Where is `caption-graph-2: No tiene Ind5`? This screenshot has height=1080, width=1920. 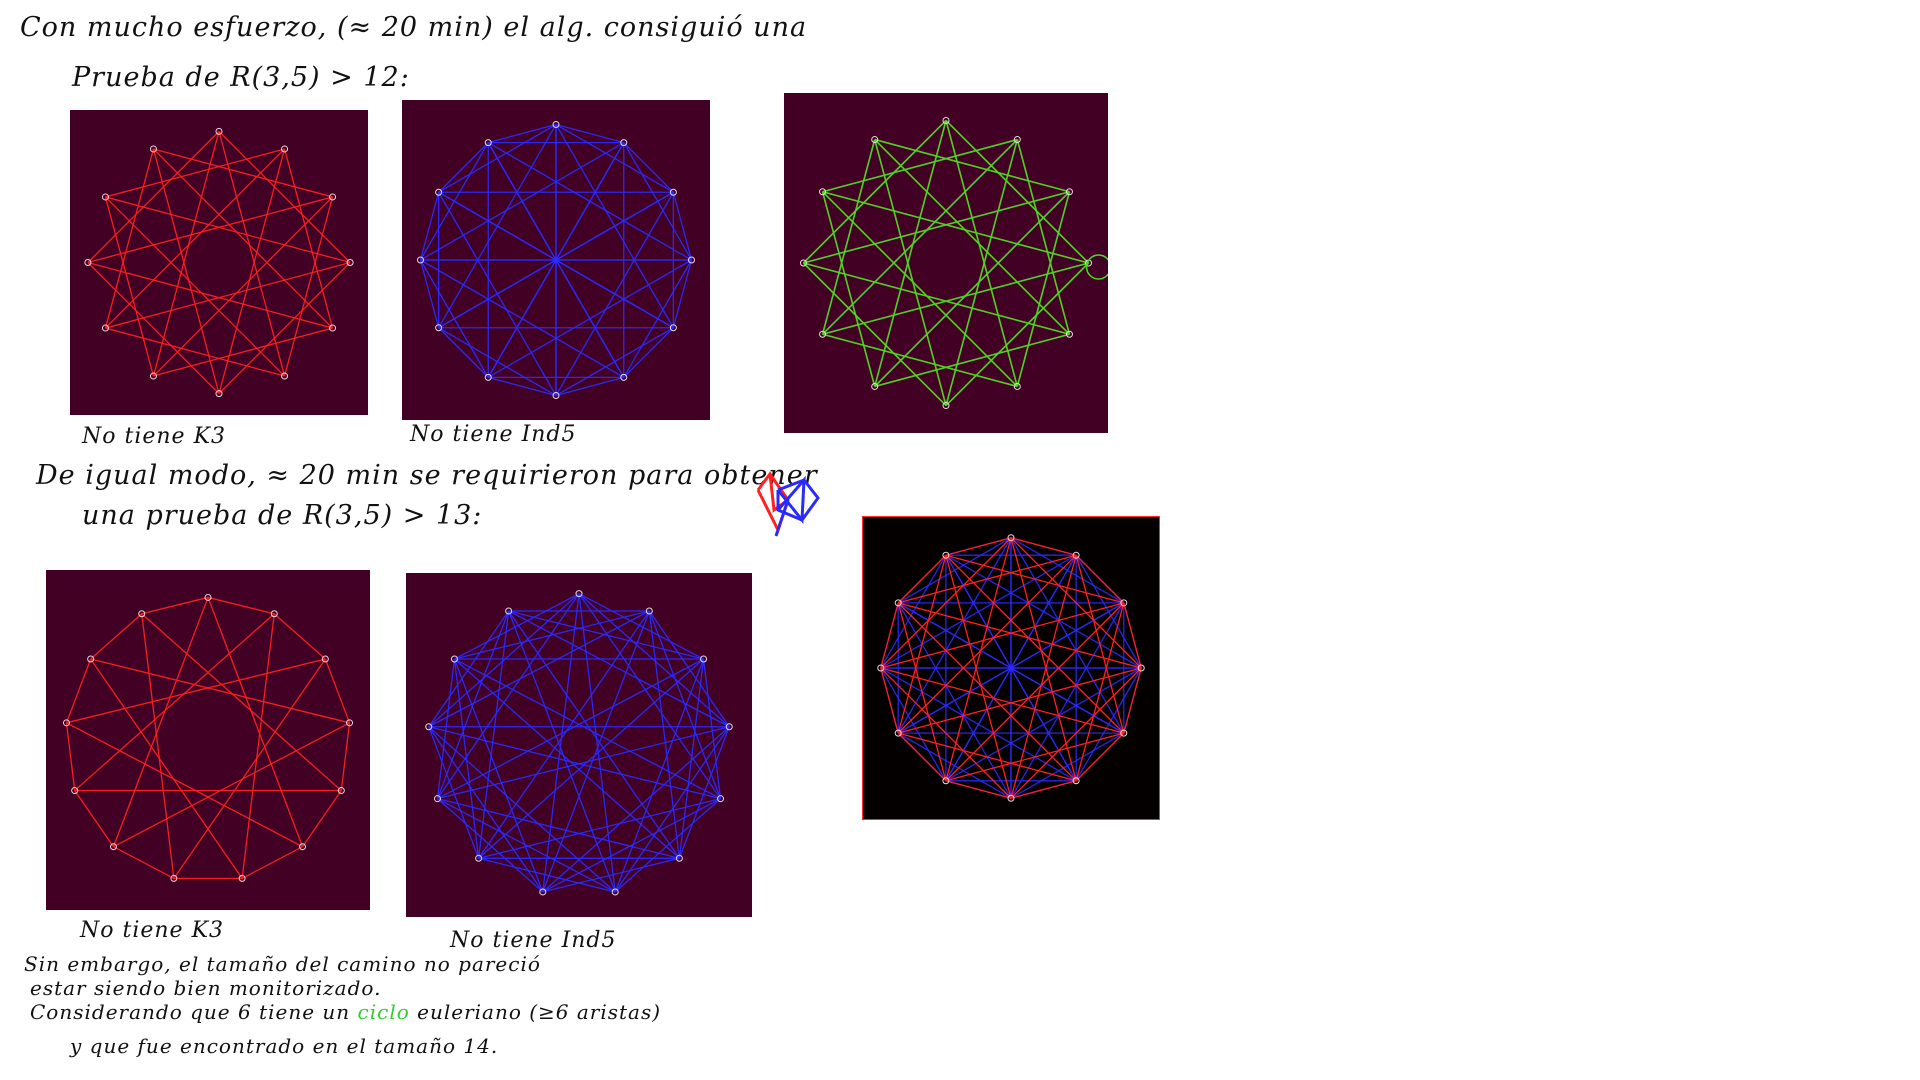 caption-graph-2: No tiene Ind5 is located at coordinates (493, 434).